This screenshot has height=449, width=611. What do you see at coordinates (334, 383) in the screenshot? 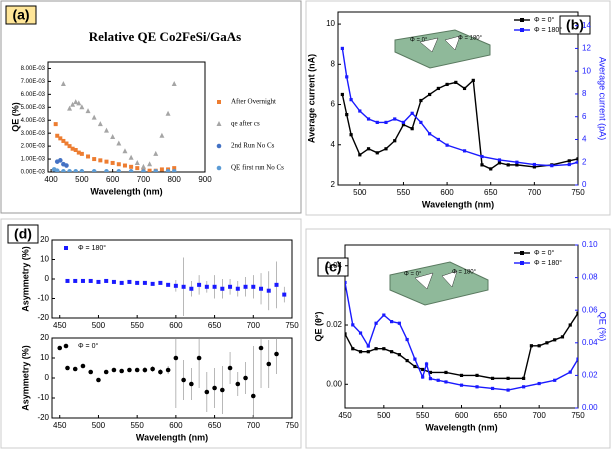
I see `y-tick-label: 0.00` at bounding box center [334, 383].